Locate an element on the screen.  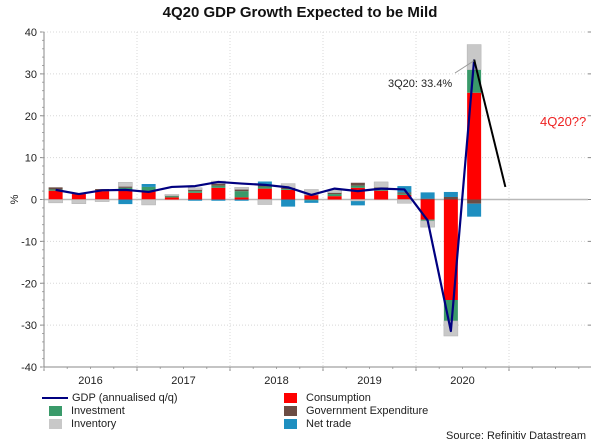
legend-line-gdp is located at coordinates (55, 398).